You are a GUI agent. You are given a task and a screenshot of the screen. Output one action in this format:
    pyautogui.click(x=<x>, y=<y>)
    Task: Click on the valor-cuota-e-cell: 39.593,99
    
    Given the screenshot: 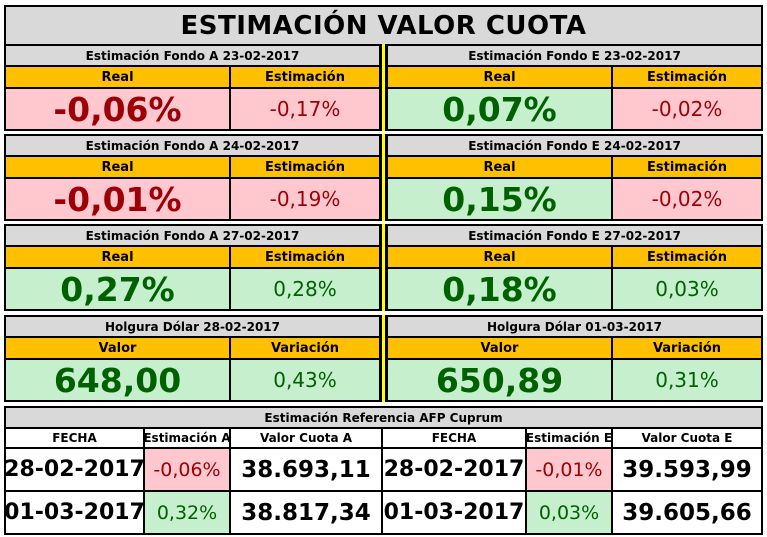 What is the action you would take?
    pyautogui.click(x=687, y=469)
    